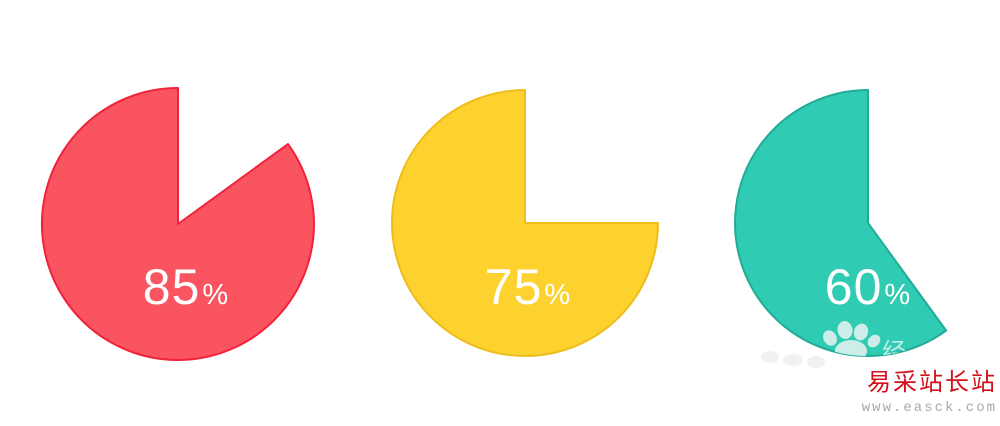 This screenshot has height=426, width=1000. What do you see at coordinates (851, 348) in the screenshot?
I see `paw-pad` at bounding box center [851, 348].